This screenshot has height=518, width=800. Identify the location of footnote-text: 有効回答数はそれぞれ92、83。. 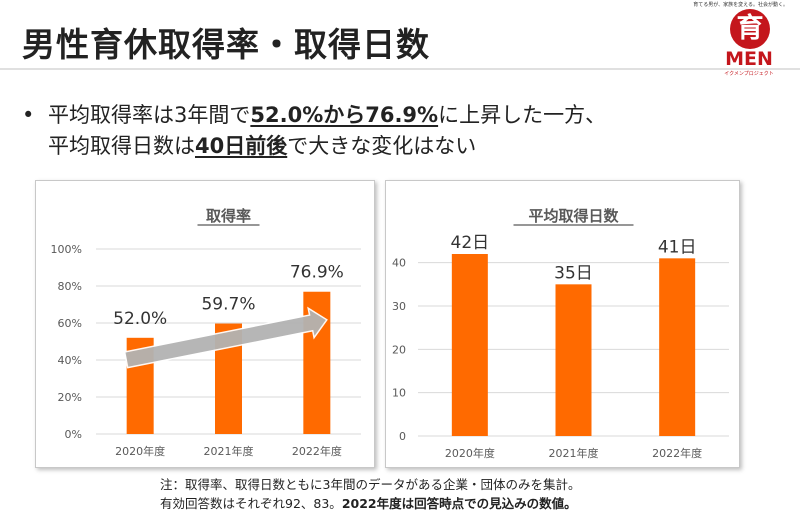
(251, 503).